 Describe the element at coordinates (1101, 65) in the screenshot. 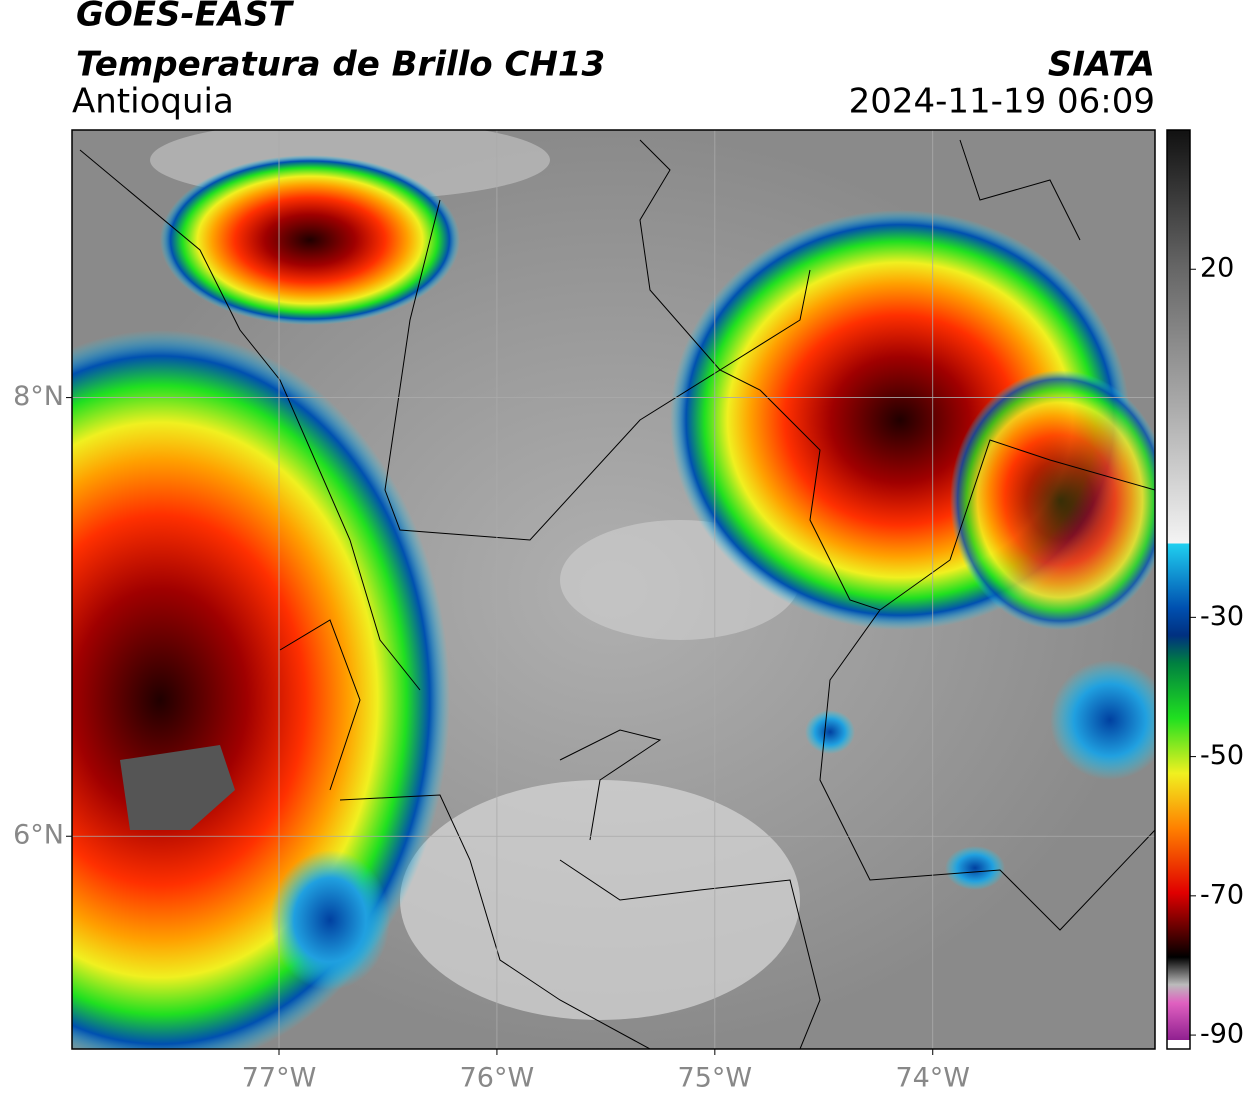

I see `source: SIATA` at that location.